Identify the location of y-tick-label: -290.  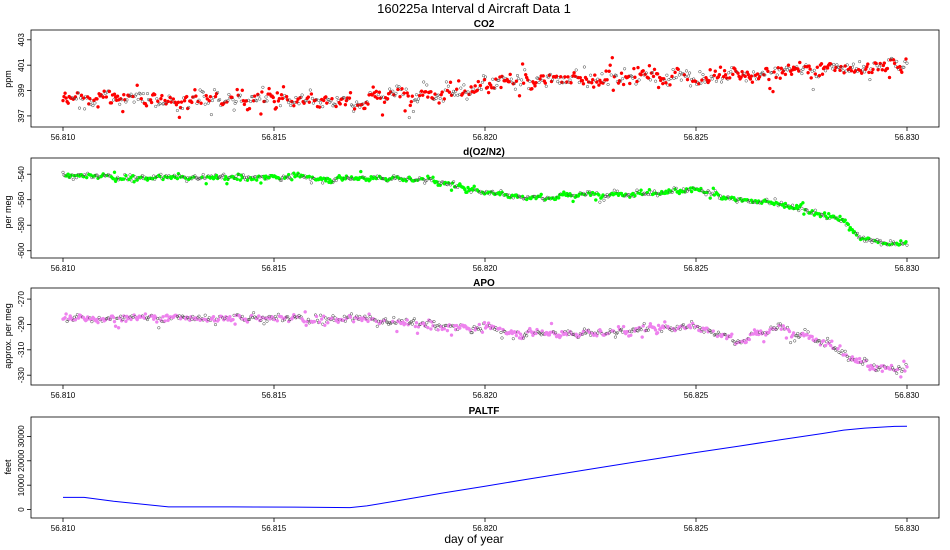
(21, 324).